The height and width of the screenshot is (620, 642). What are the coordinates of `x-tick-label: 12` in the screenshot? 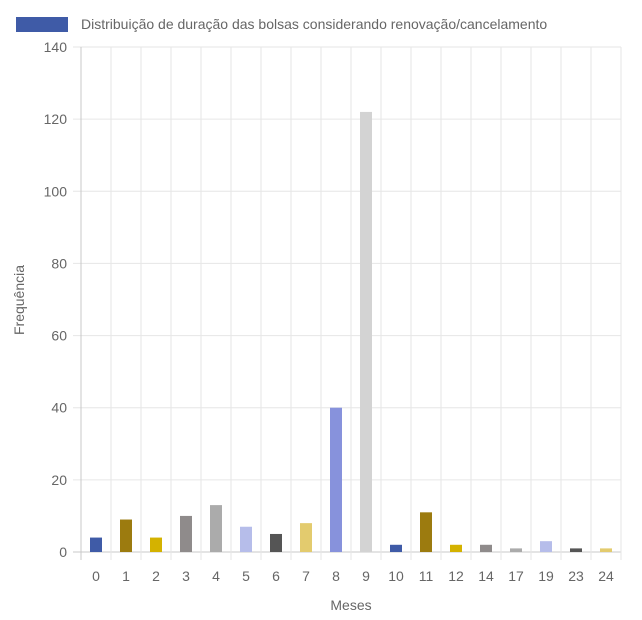 It's located at (456, 576).